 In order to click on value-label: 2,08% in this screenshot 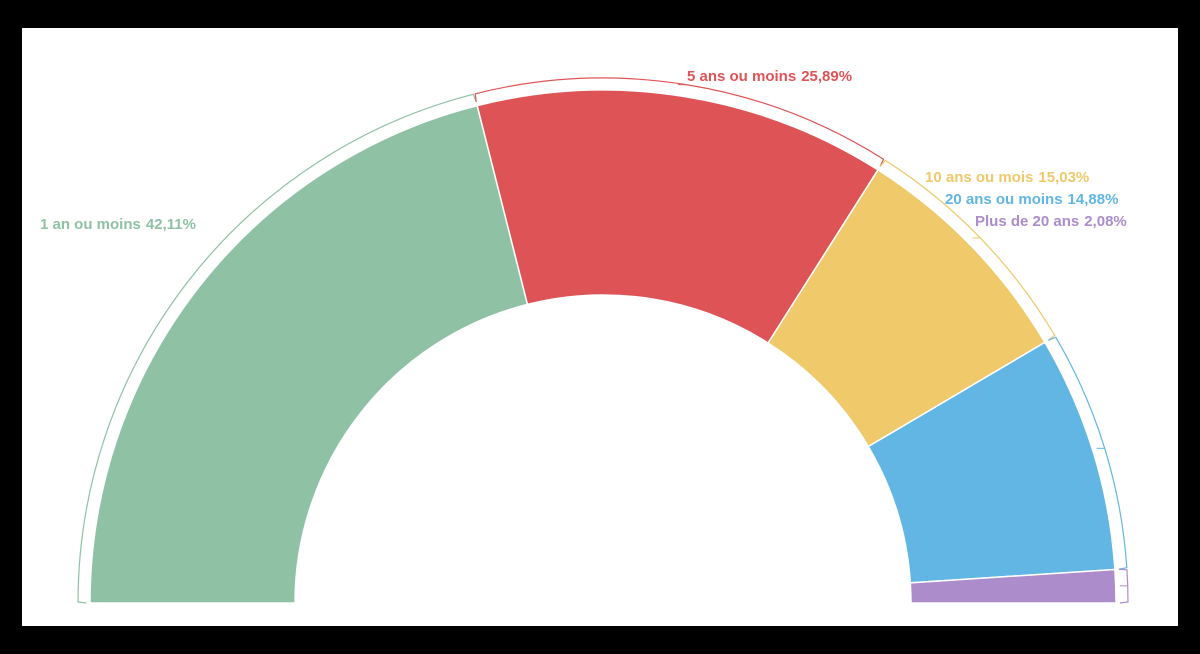, I will do `click(1105, 221)`.